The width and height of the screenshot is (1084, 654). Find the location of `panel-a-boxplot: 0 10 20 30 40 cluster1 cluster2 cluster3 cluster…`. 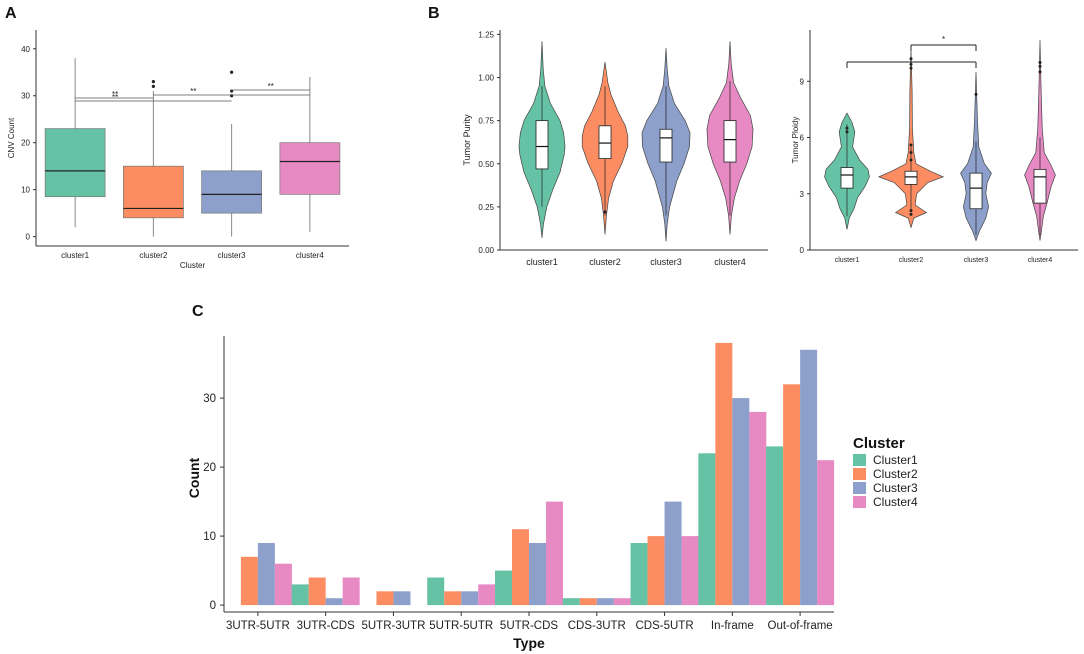

panel-a-boxplot: 0 10 20 30 40 cluster1 cluster2 cluster3 cluster… is located at coordinates (178, 150).